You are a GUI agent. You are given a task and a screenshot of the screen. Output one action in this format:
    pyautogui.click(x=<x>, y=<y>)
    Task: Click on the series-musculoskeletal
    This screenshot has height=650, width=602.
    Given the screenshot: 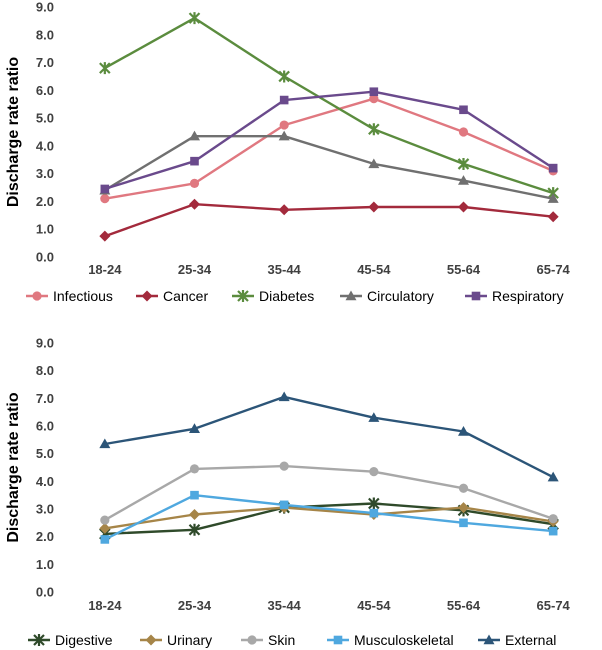 What is the action you would take?
    pyautogui.click(x=329, y=517)
    